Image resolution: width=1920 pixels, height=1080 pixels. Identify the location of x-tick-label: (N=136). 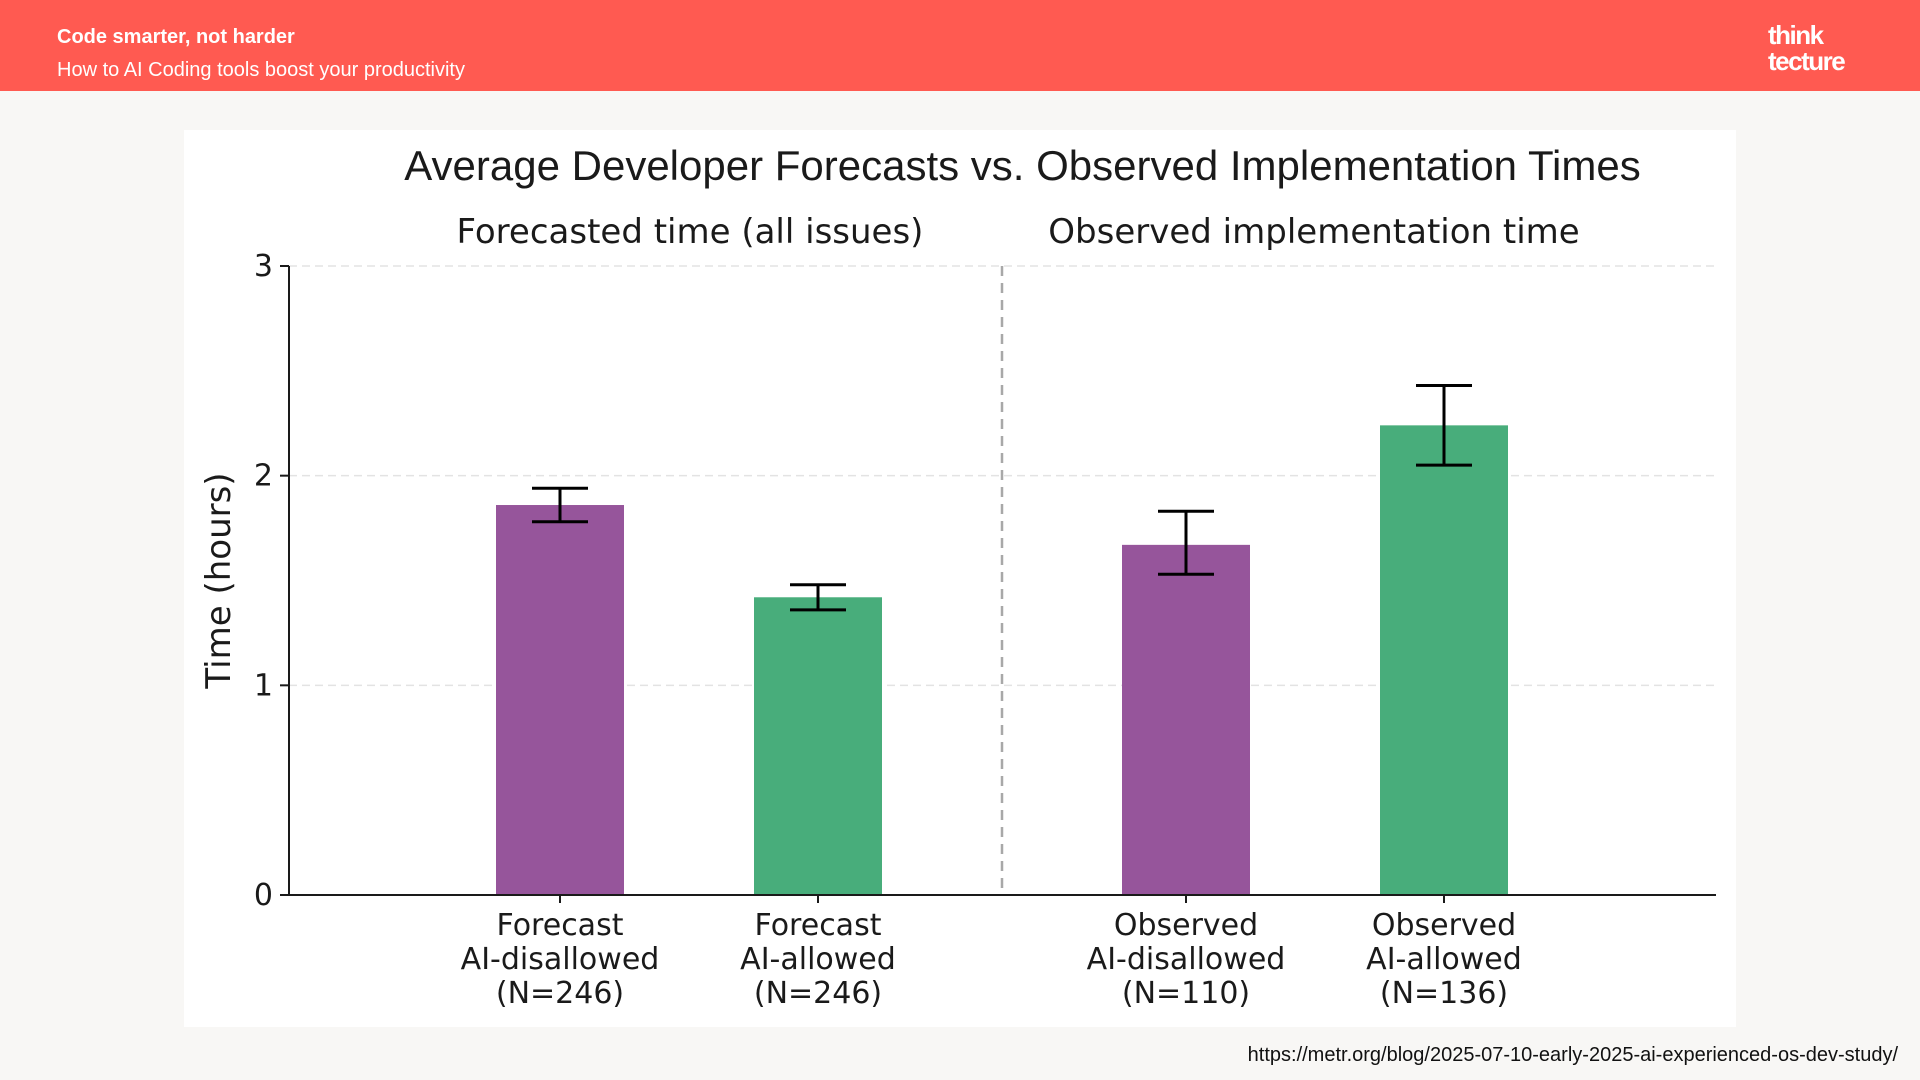
(1444, 993).